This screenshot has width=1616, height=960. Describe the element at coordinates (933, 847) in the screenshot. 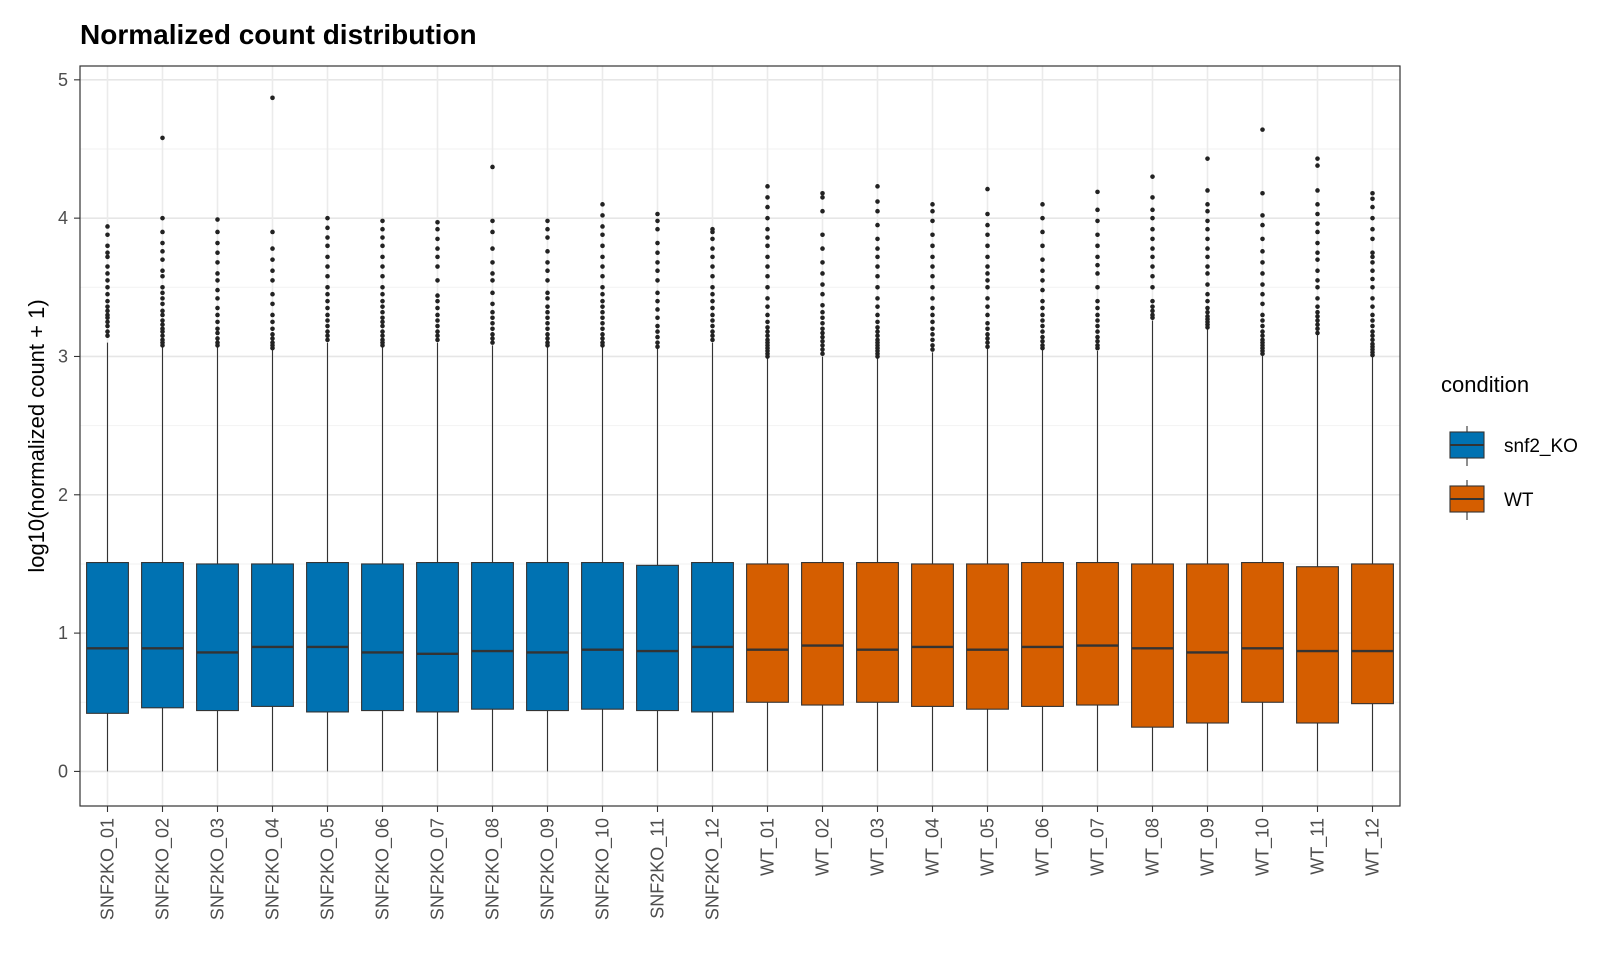

I see `x-tick-label: WT_04` at that location.